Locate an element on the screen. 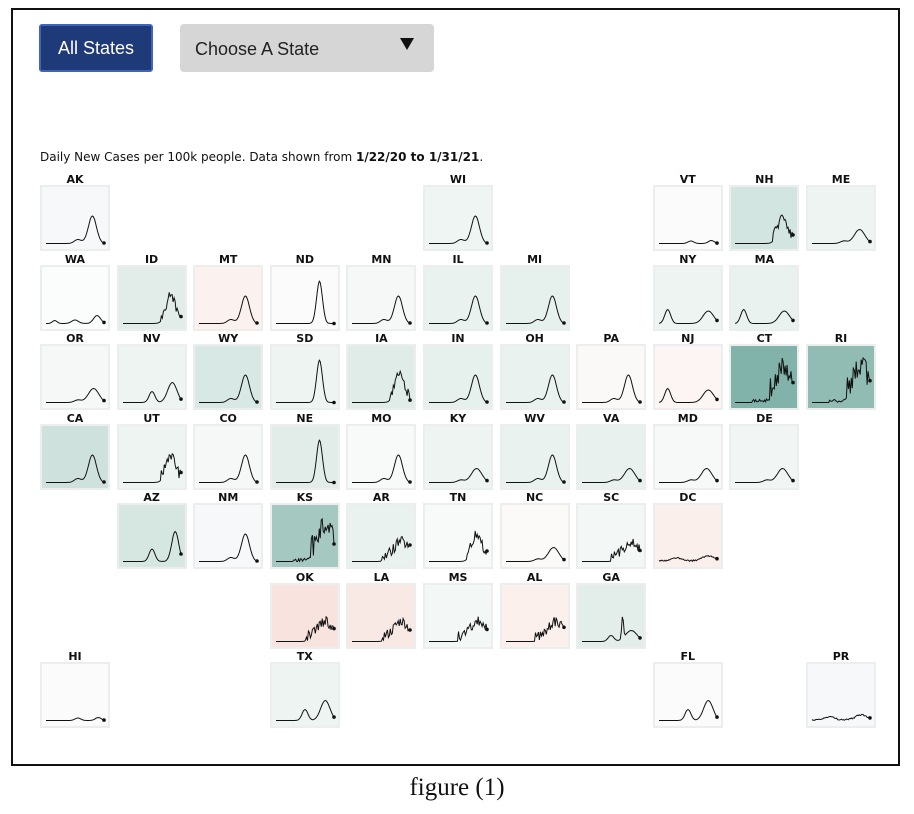 This screenshot has width=914, height=814. state-tile-sd: SD is located at coordinates (304, 371).